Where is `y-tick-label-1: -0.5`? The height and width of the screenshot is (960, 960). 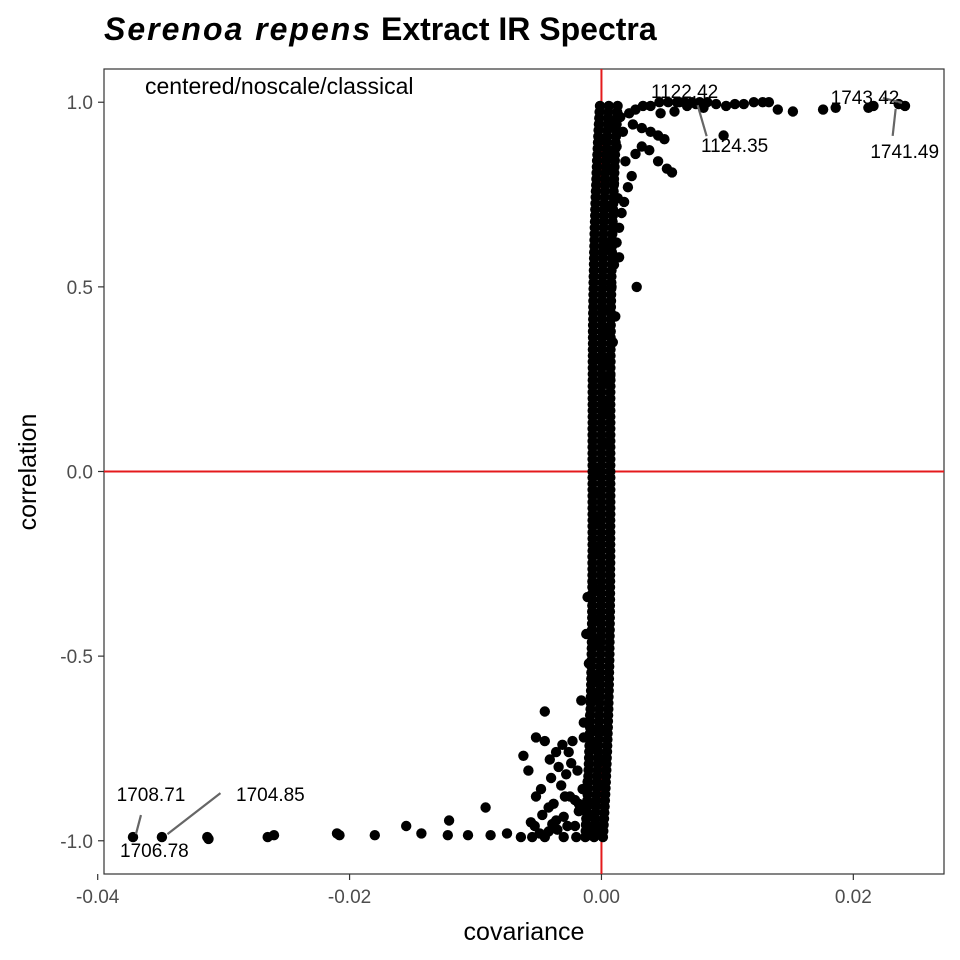 y-tick-label-1: -0.5 is located at coordinates (76, 657).